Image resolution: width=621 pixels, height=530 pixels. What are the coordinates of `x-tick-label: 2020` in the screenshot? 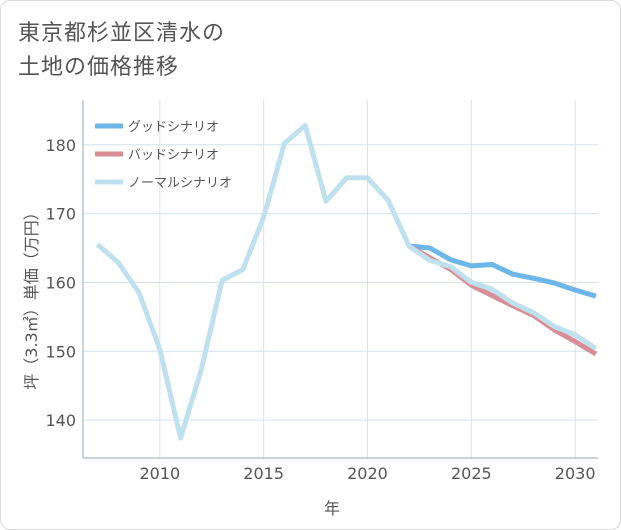 It's located at (367, 473).